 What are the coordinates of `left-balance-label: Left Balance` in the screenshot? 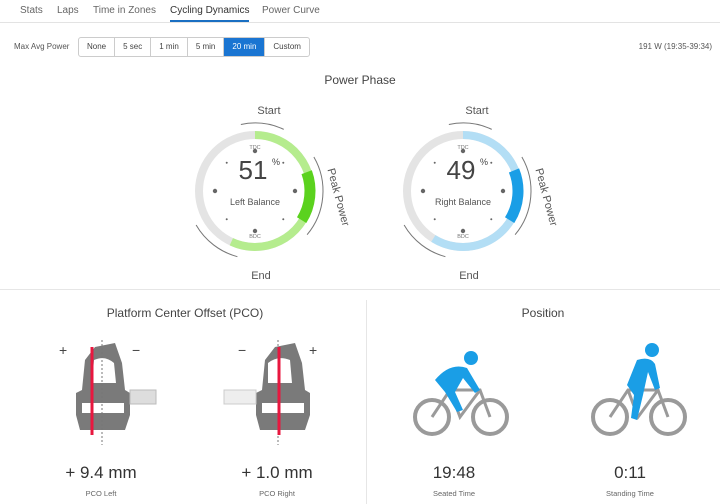 It's located at (255, 202).